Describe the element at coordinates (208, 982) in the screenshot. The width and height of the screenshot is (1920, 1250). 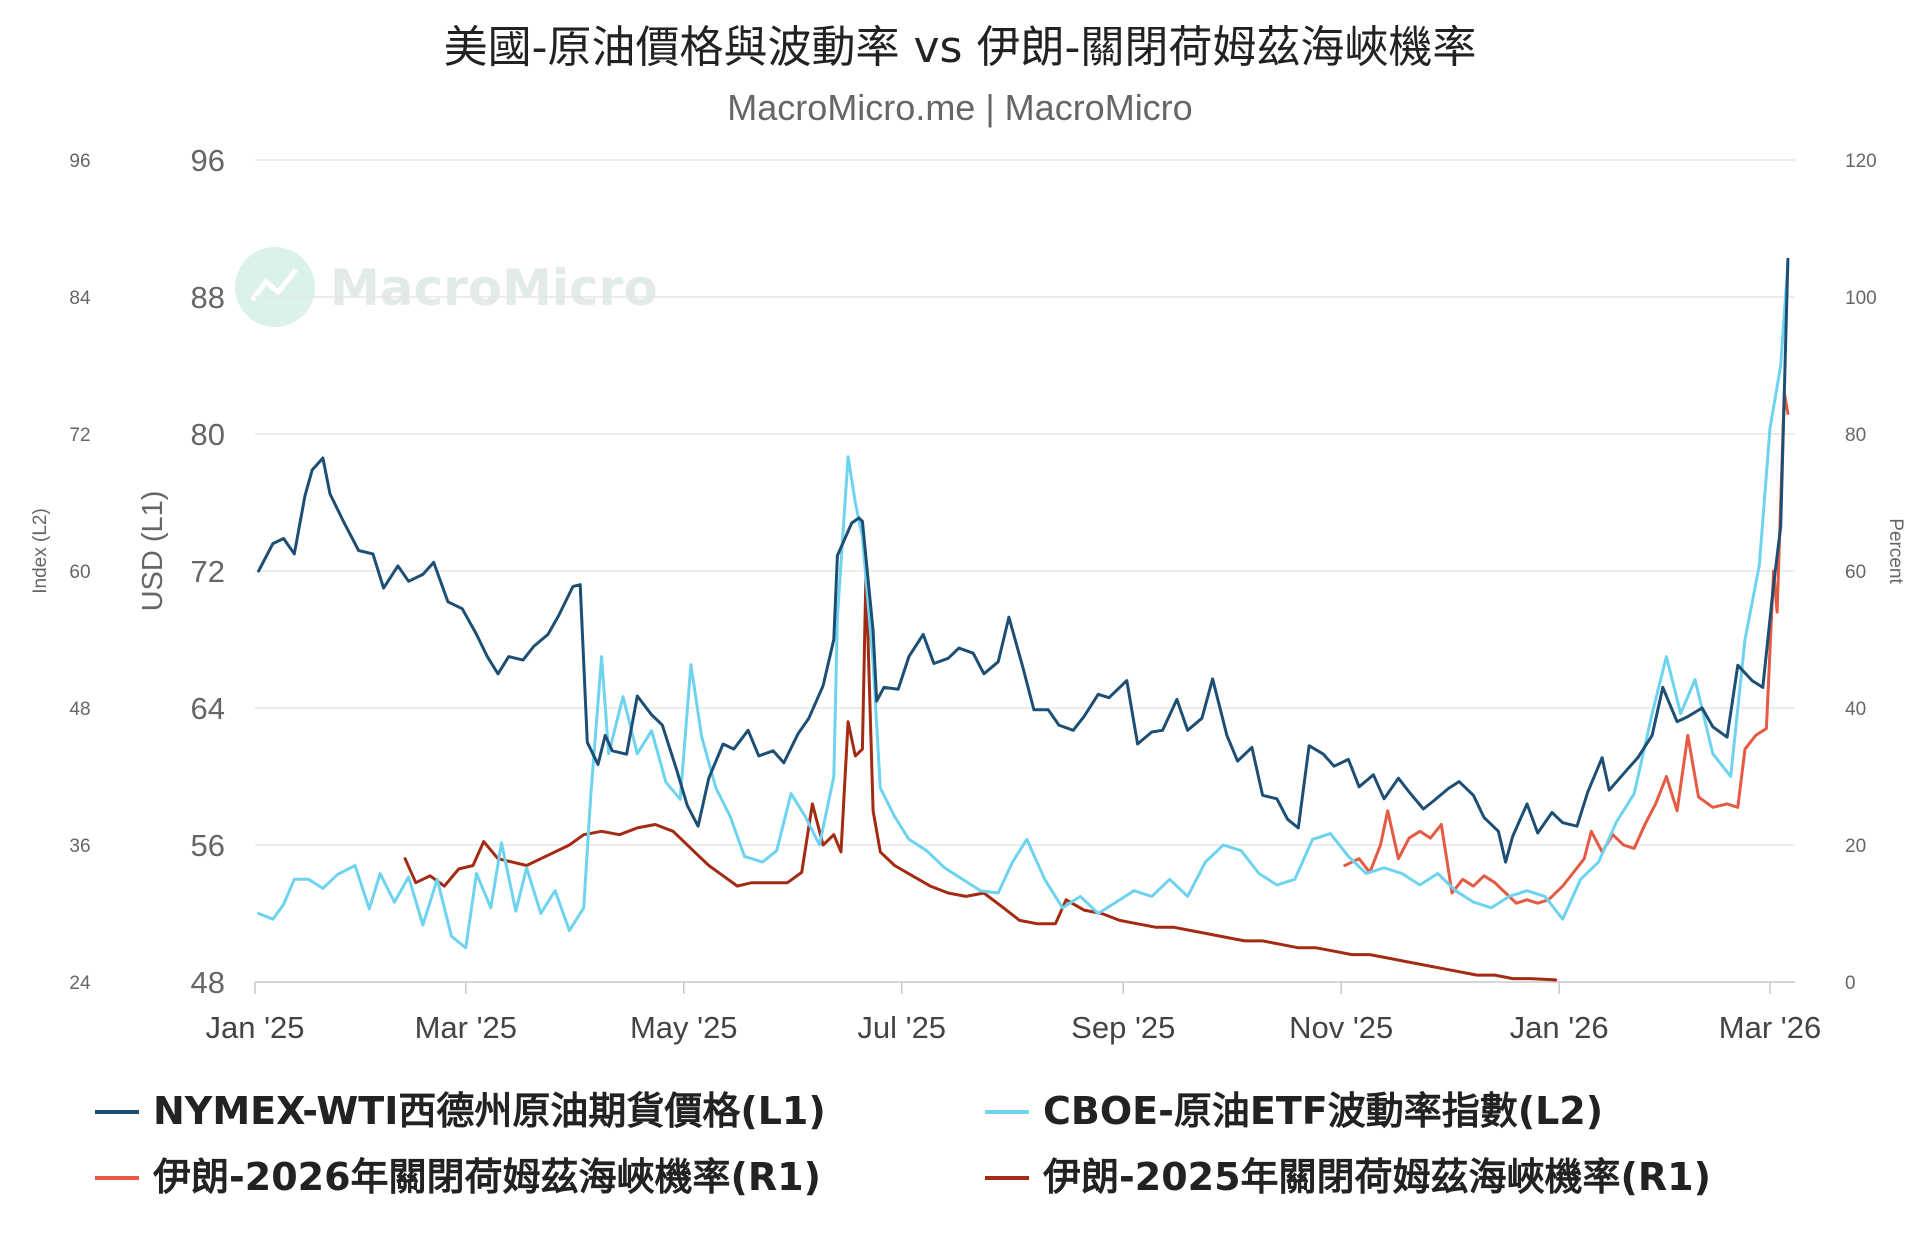
I see `l1-tick-label: 48` at that location.